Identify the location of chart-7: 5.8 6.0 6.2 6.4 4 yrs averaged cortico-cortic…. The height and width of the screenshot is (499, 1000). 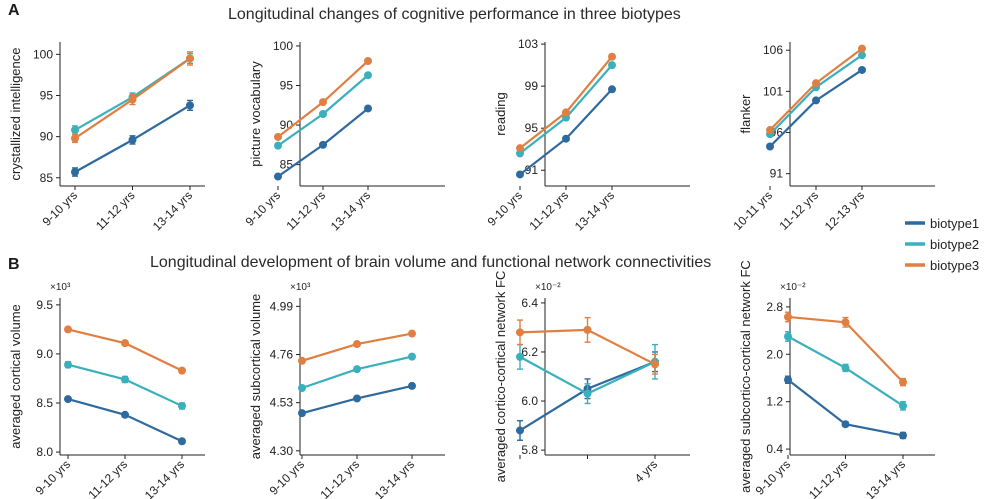
(591, 378).